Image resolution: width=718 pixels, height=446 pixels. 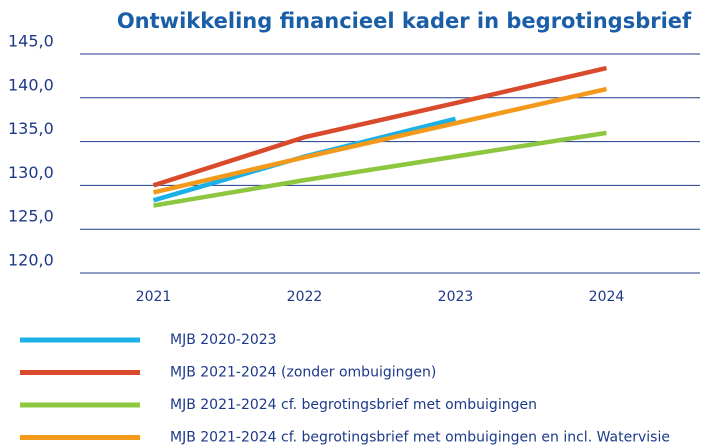 What do you see at coordinates (31, 128) in the screenshot?
I see `y-tick-label: 135,0` at bounding box center [31, 128].